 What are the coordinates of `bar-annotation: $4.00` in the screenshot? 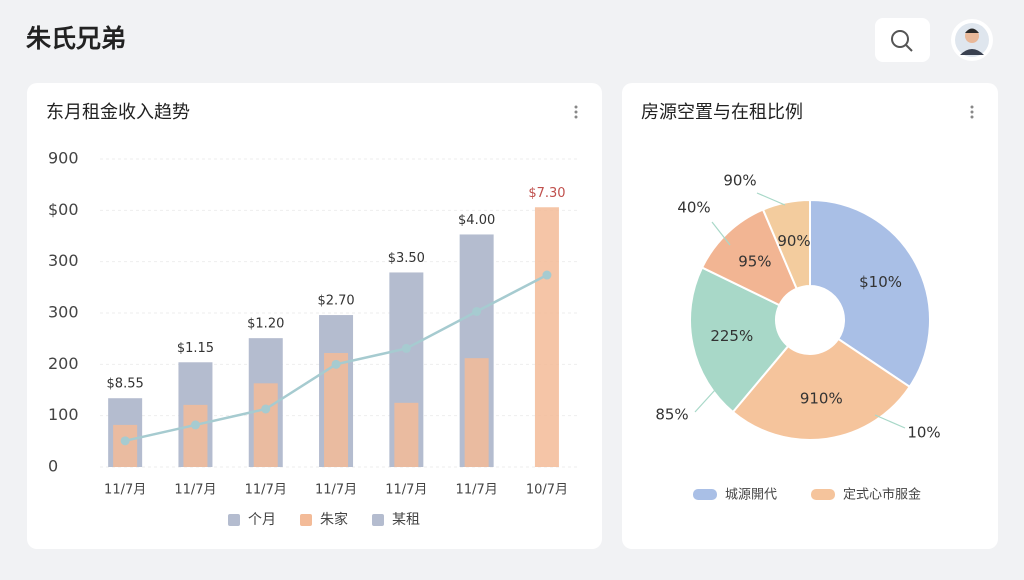 It's located at (476, 220).